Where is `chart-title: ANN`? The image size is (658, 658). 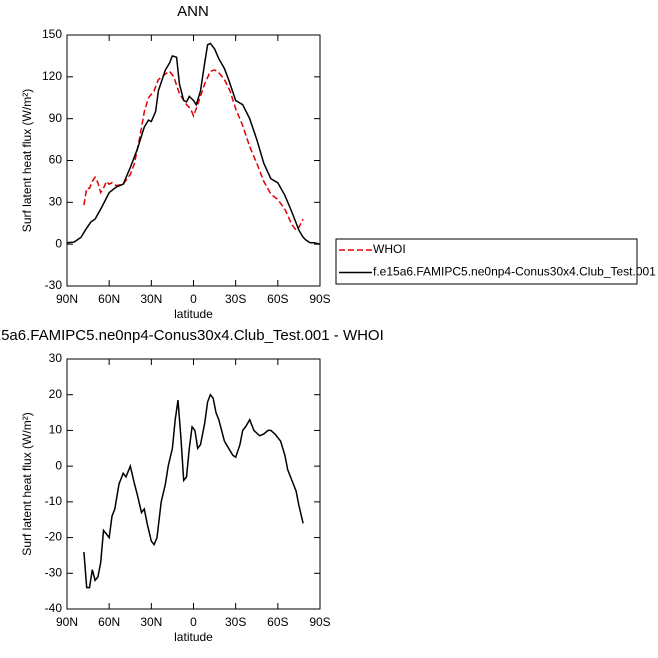
chart-title: ANN is located at coordinates (193, 11).